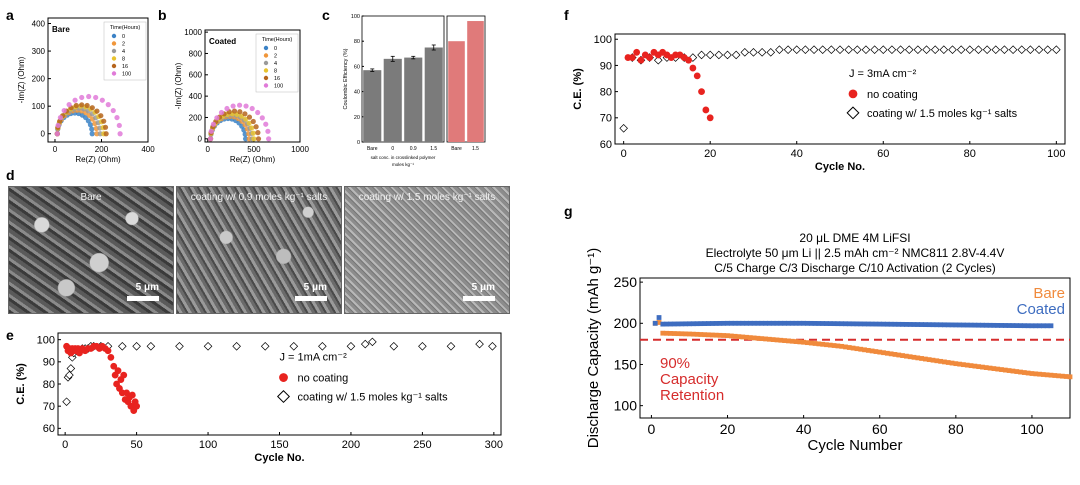 Image resolution: width=1080 pixels, height=485 pixels. Describe the element at coordinates (593, 348) in the screenshot. I see `y-axis-label: Discharge Capacity (mAh g⁻¹)` at that location.